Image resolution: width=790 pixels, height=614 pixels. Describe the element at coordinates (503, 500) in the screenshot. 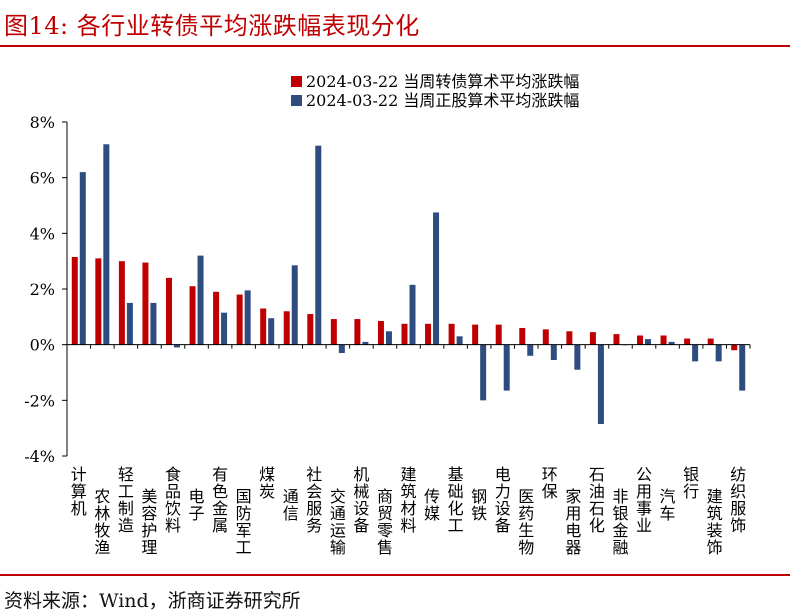

I see `x-tick-label: 电力设备` at that location.